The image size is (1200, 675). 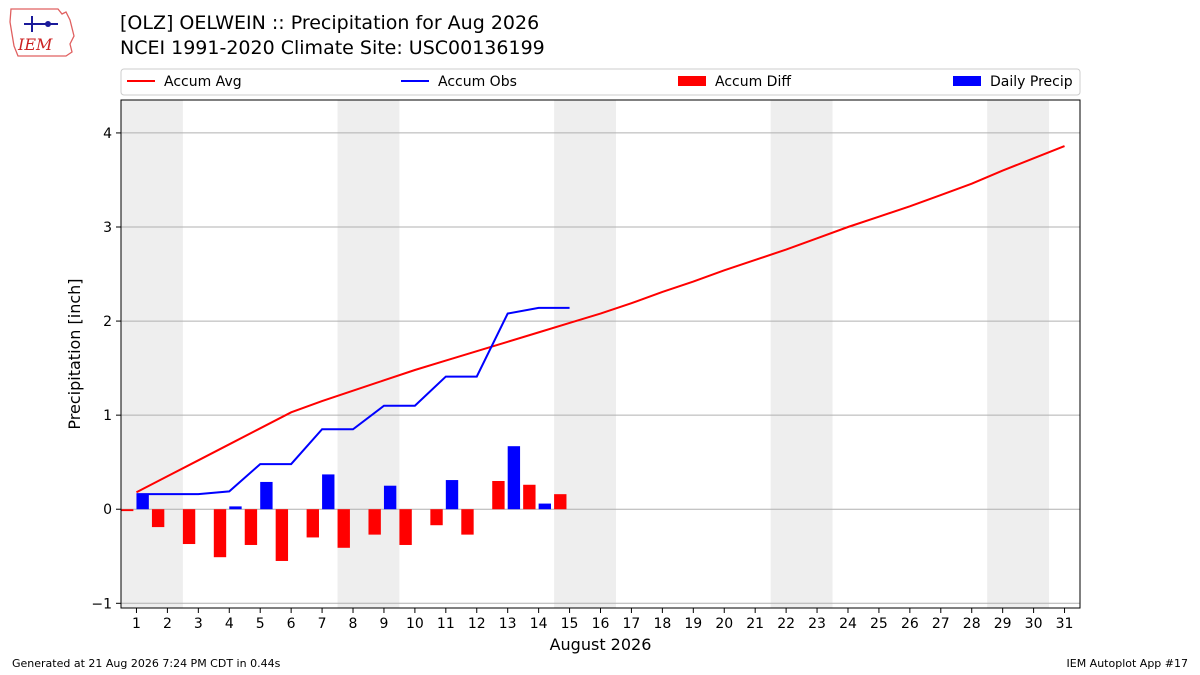 I want to click on y-tick-label: 0, so click(x=107, y=510).